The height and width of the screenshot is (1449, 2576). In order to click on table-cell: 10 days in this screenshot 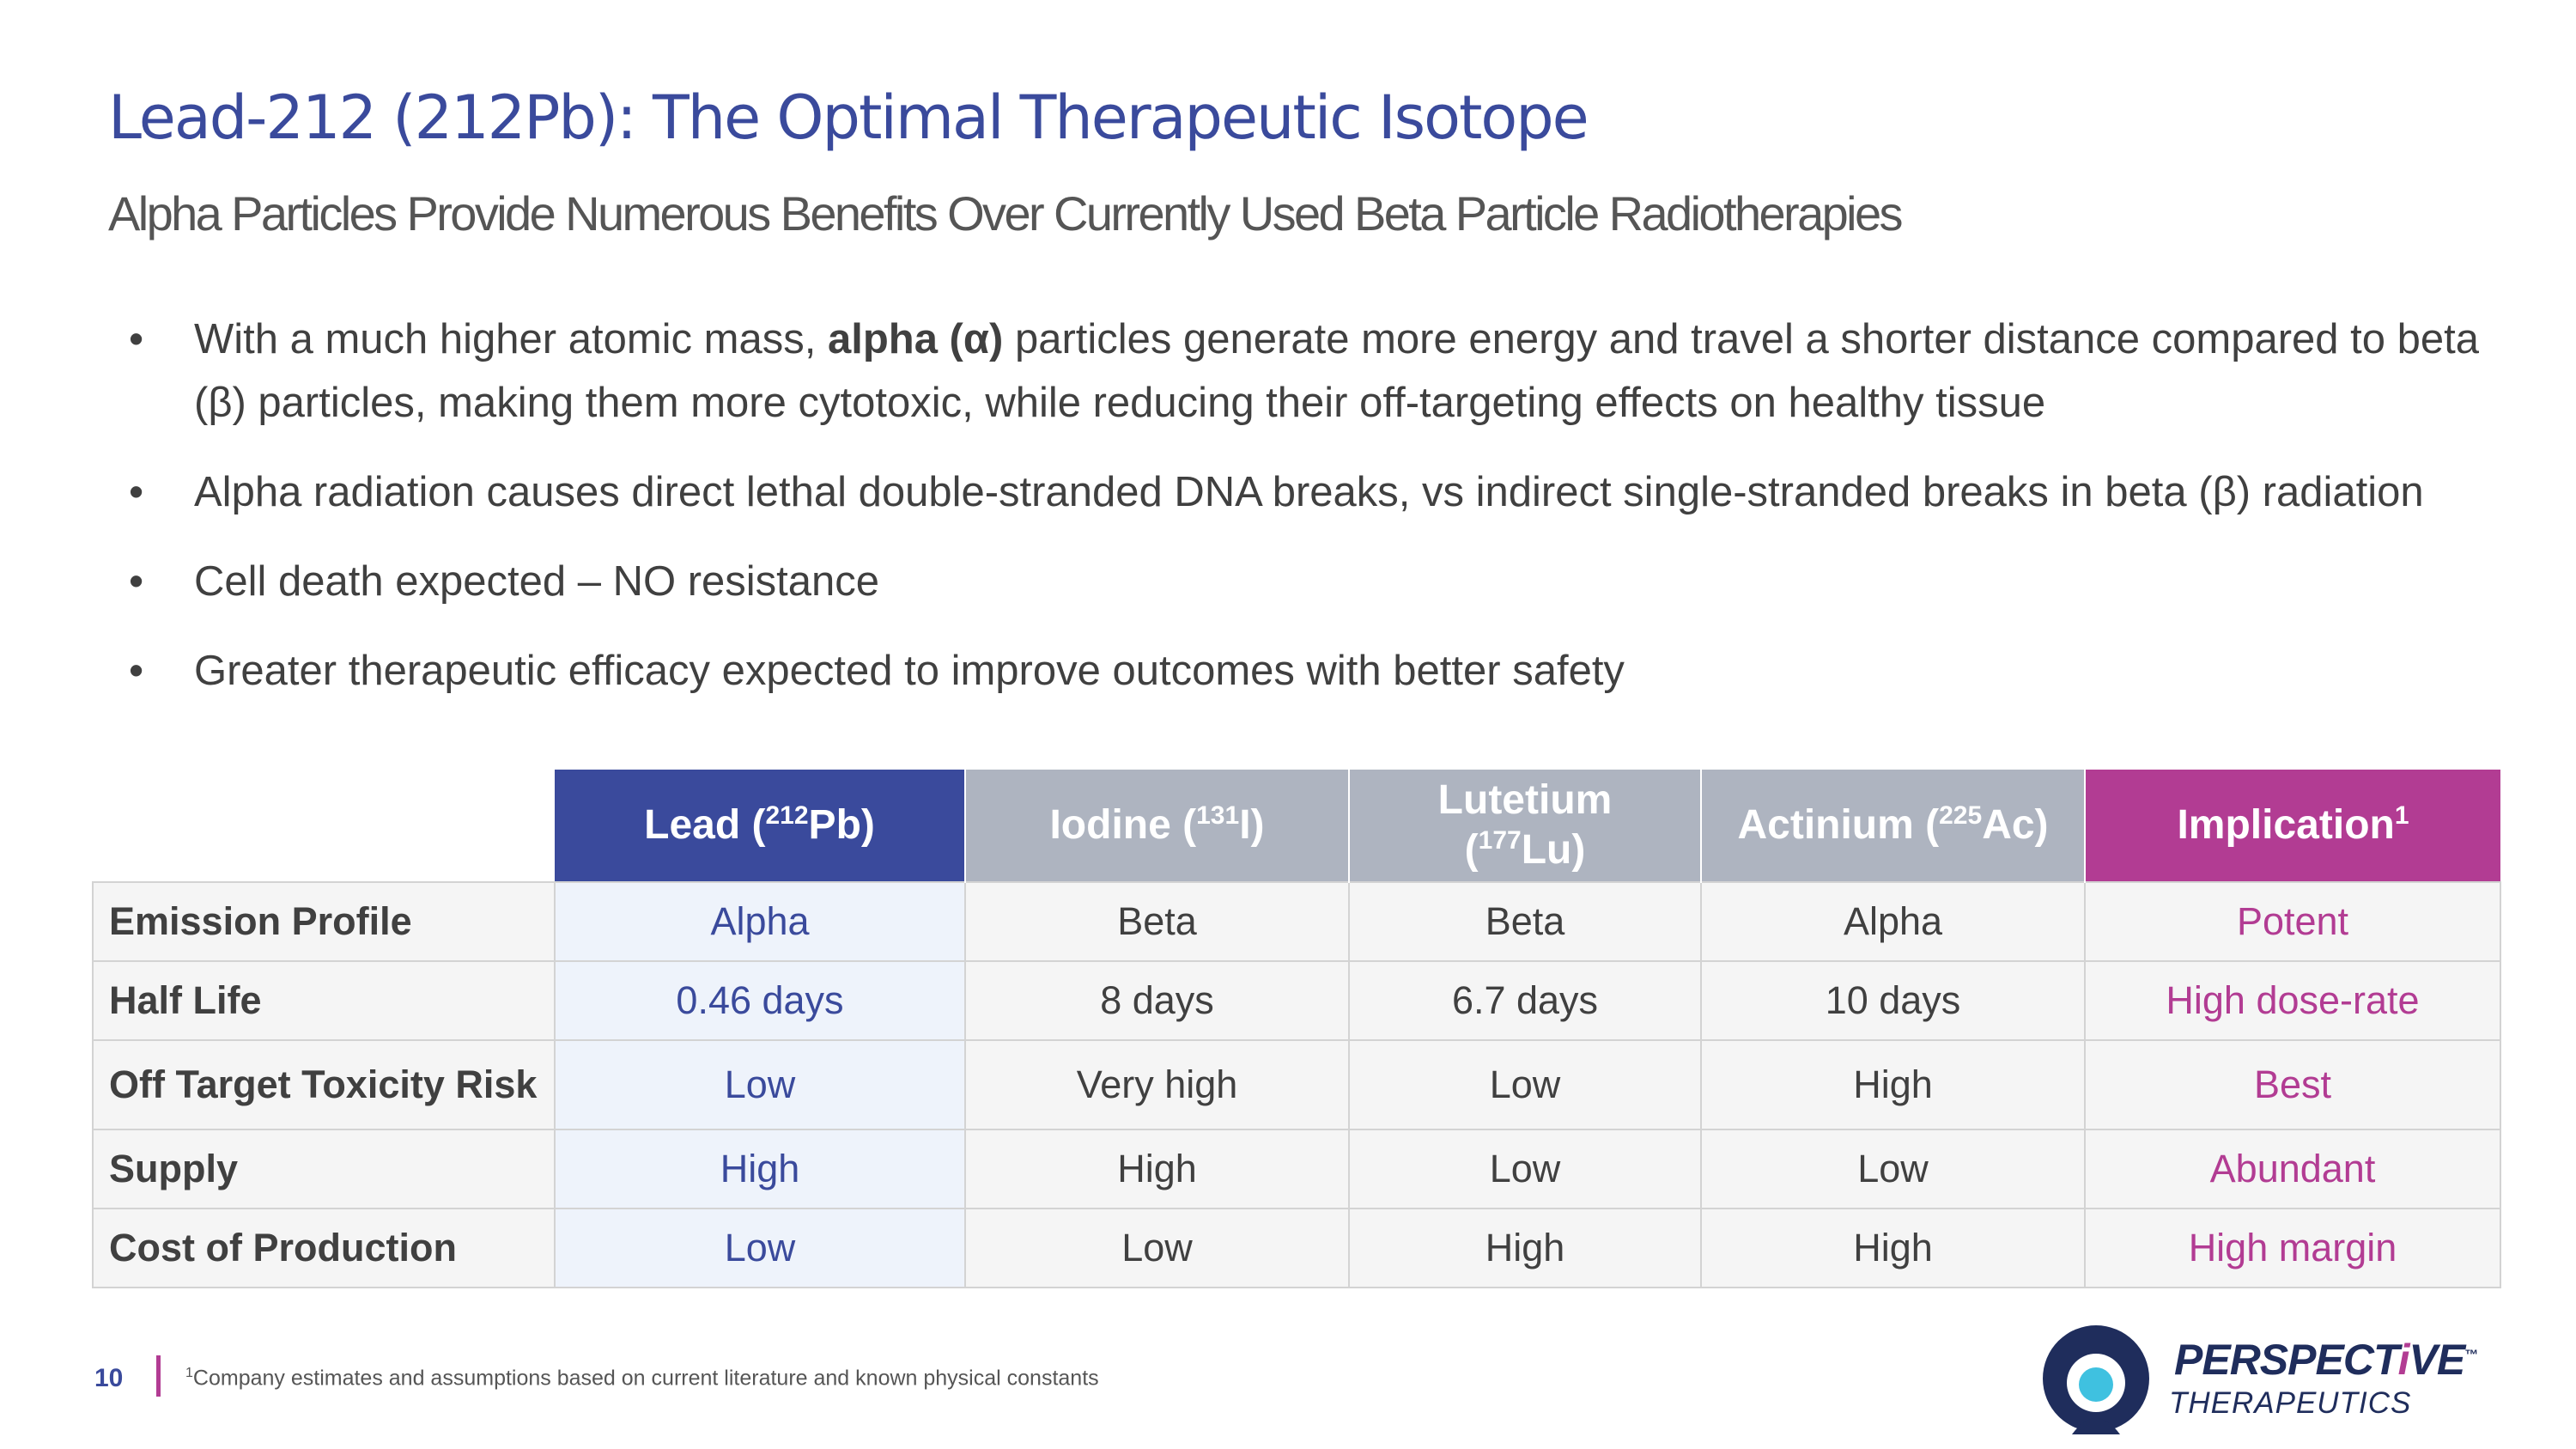, I will do `click(1893, 1001)`.